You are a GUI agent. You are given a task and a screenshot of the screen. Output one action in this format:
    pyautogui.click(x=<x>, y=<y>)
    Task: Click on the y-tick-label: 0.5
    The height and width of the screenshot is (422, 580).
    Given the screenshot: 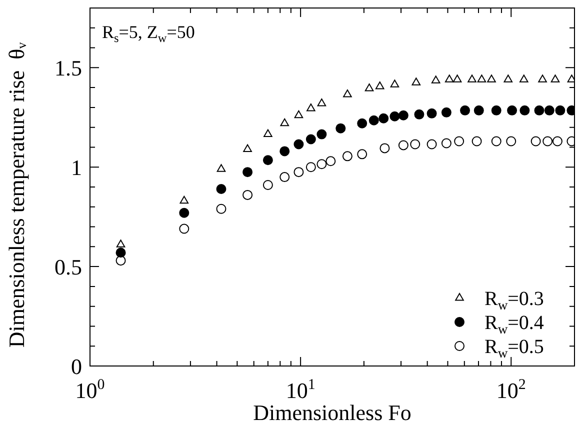 What is the action you would take?
    pyautogui.click(x=68, y=267)
    